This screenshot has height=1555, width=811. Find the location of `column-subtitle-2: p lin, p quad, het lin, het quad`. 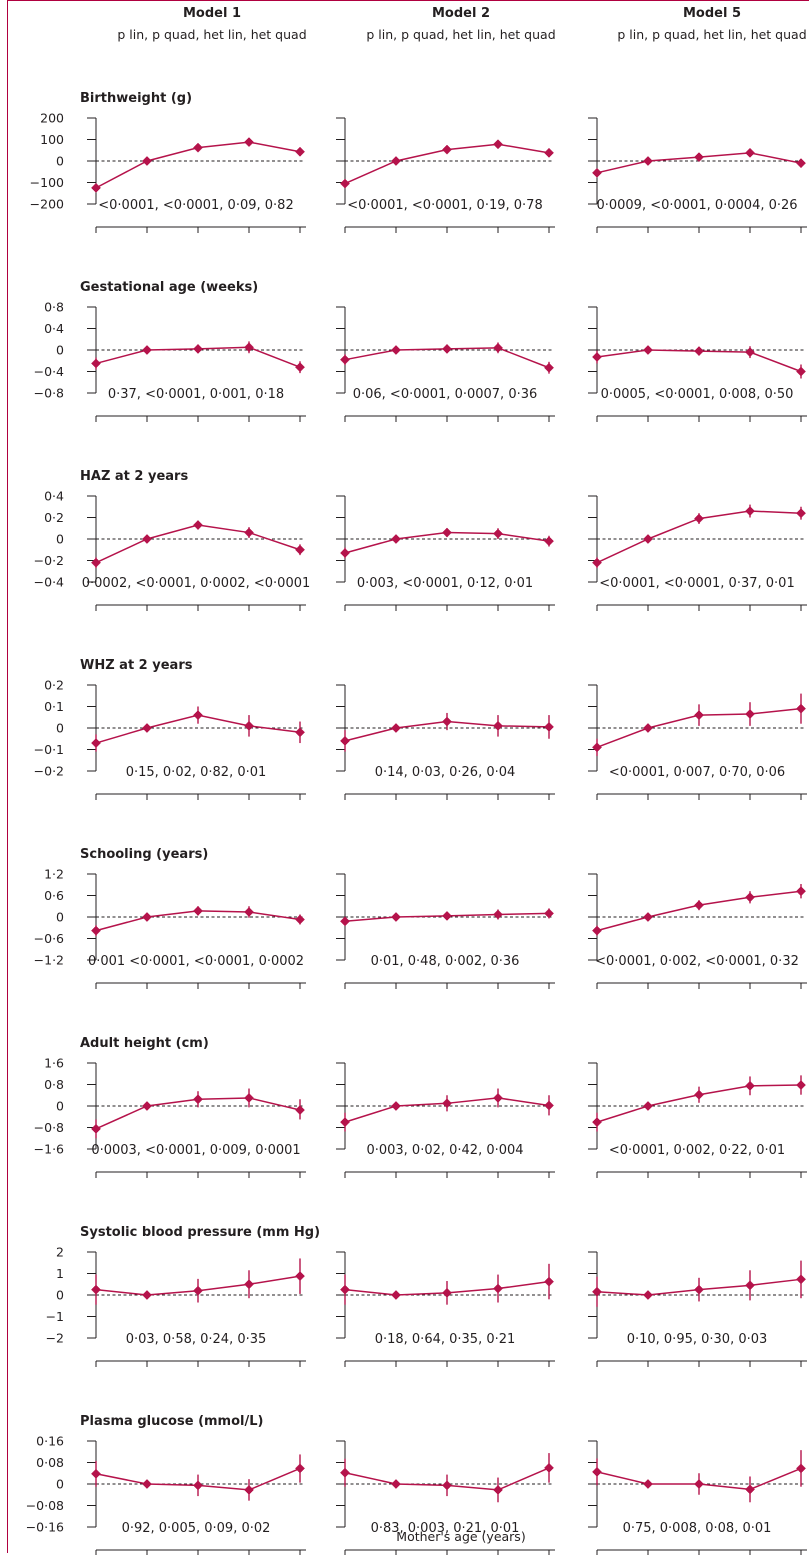

column-subtitle-2: p lin, p quad, het lin, het quad is located at coordinates (460, 34).